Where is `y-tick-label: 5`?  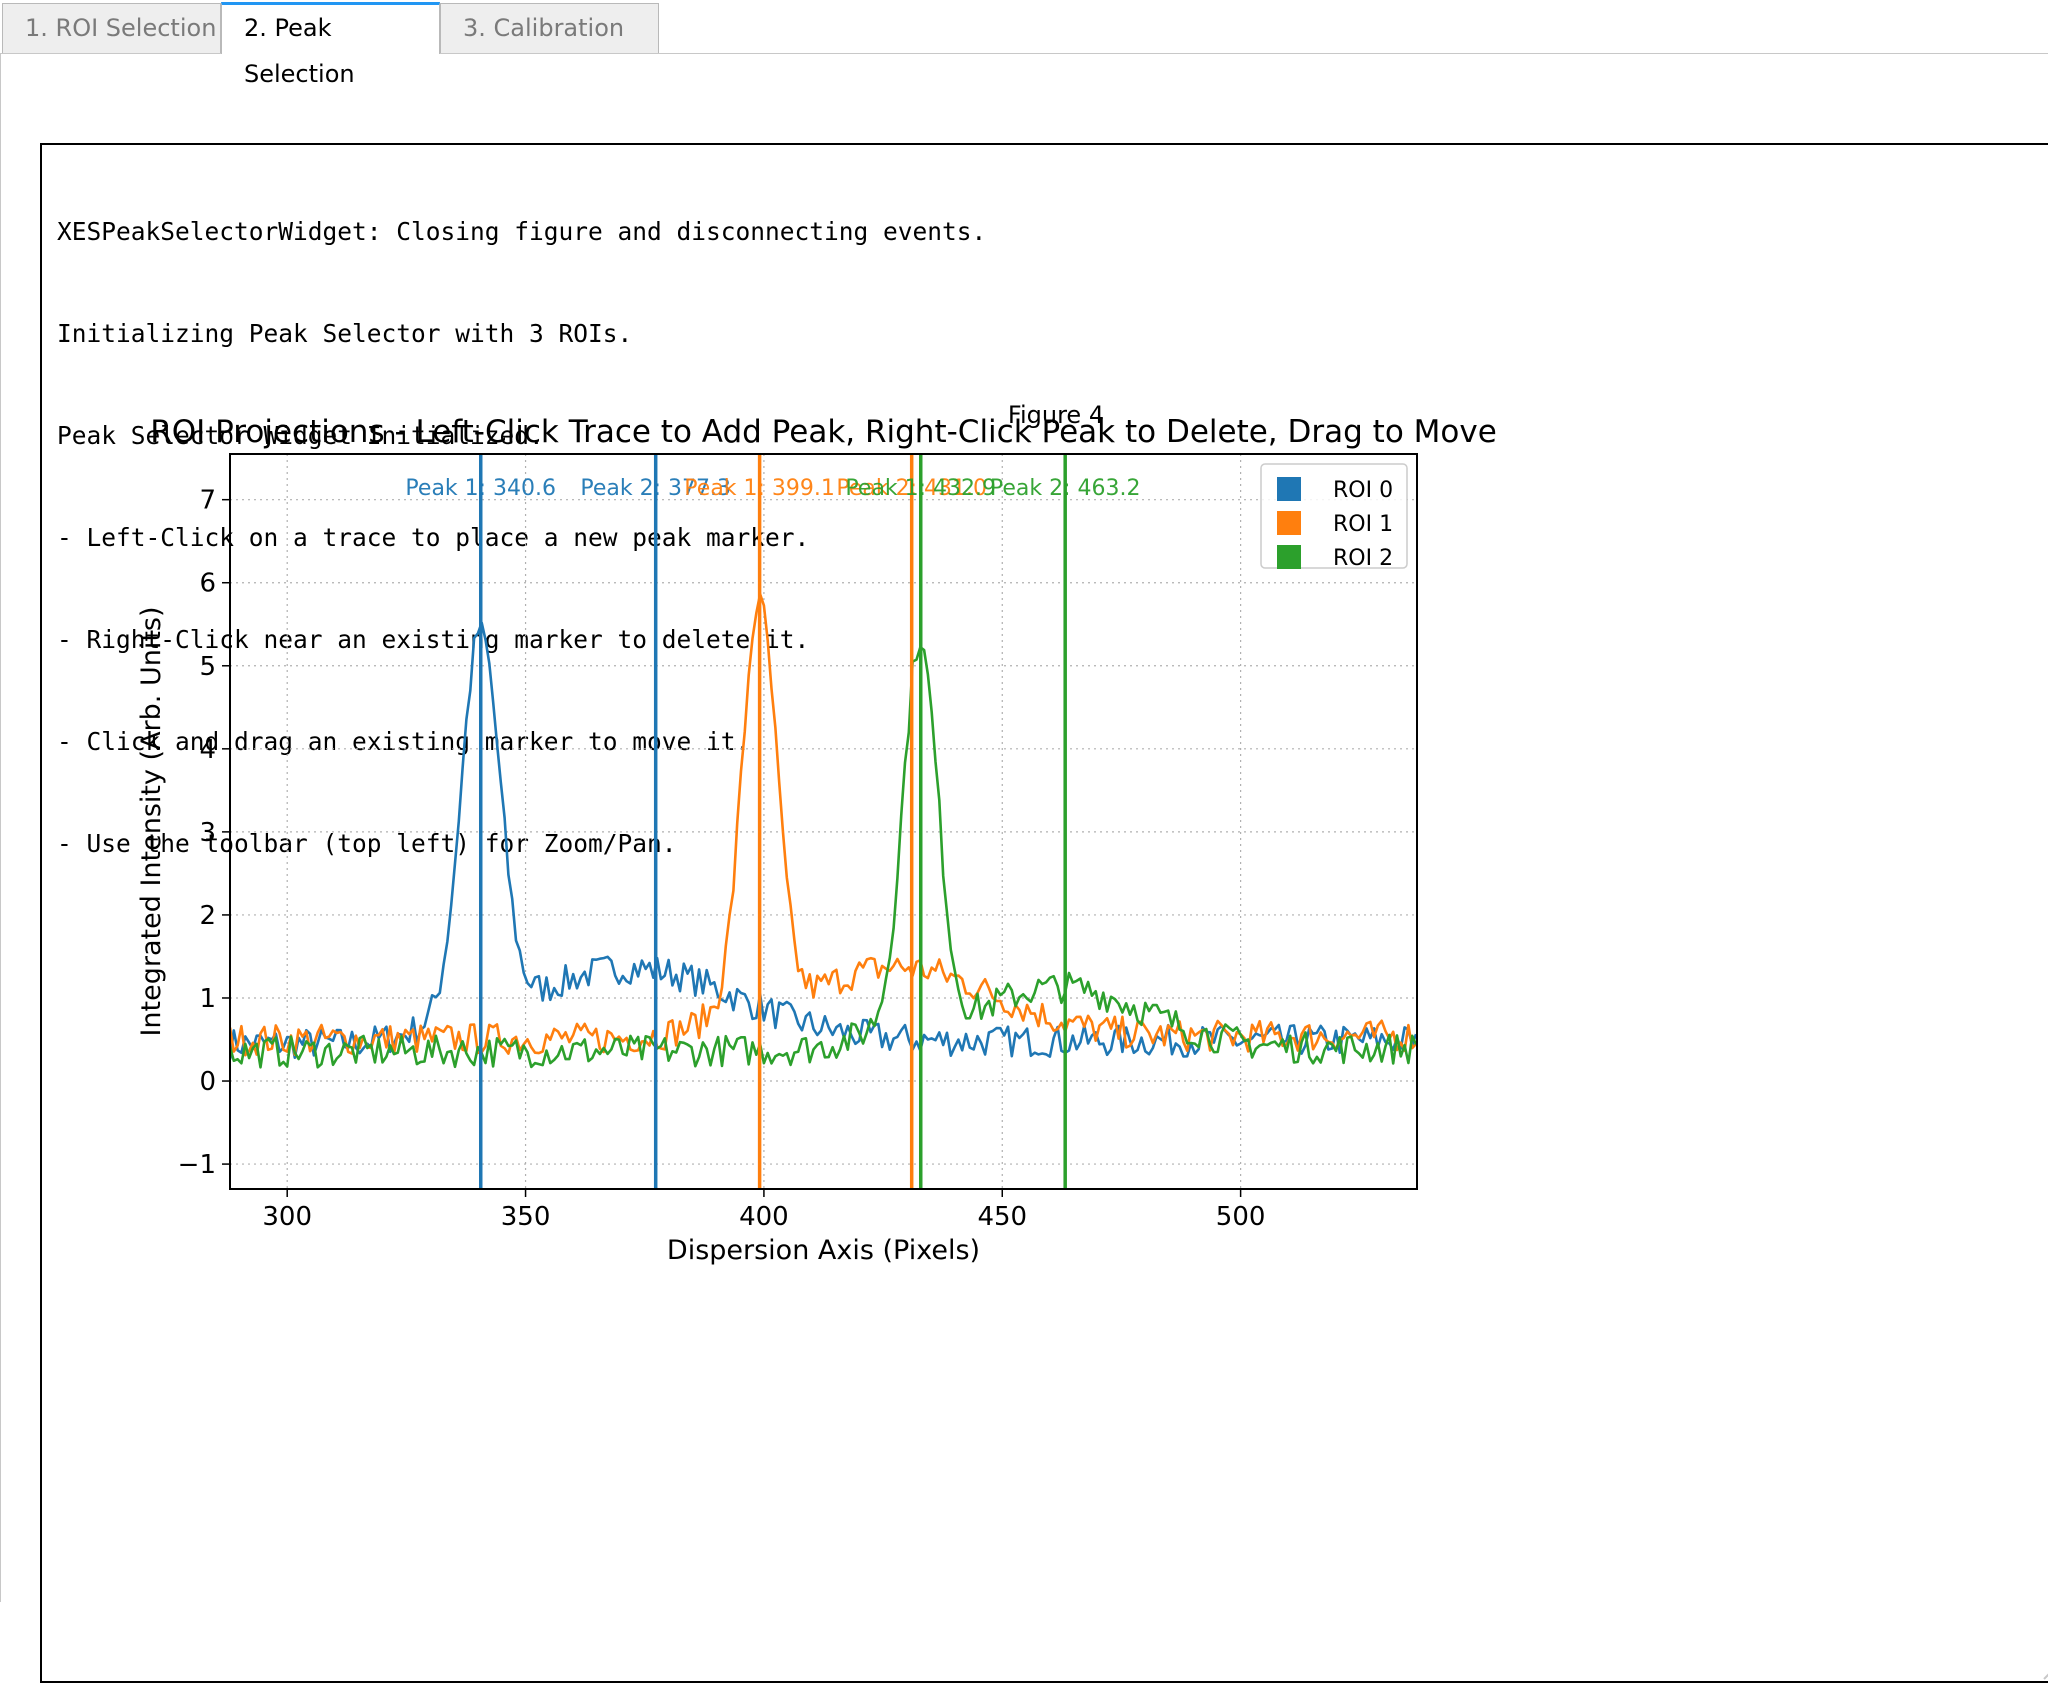
y-tick-label: 5 is located at coordinates (207, 667).